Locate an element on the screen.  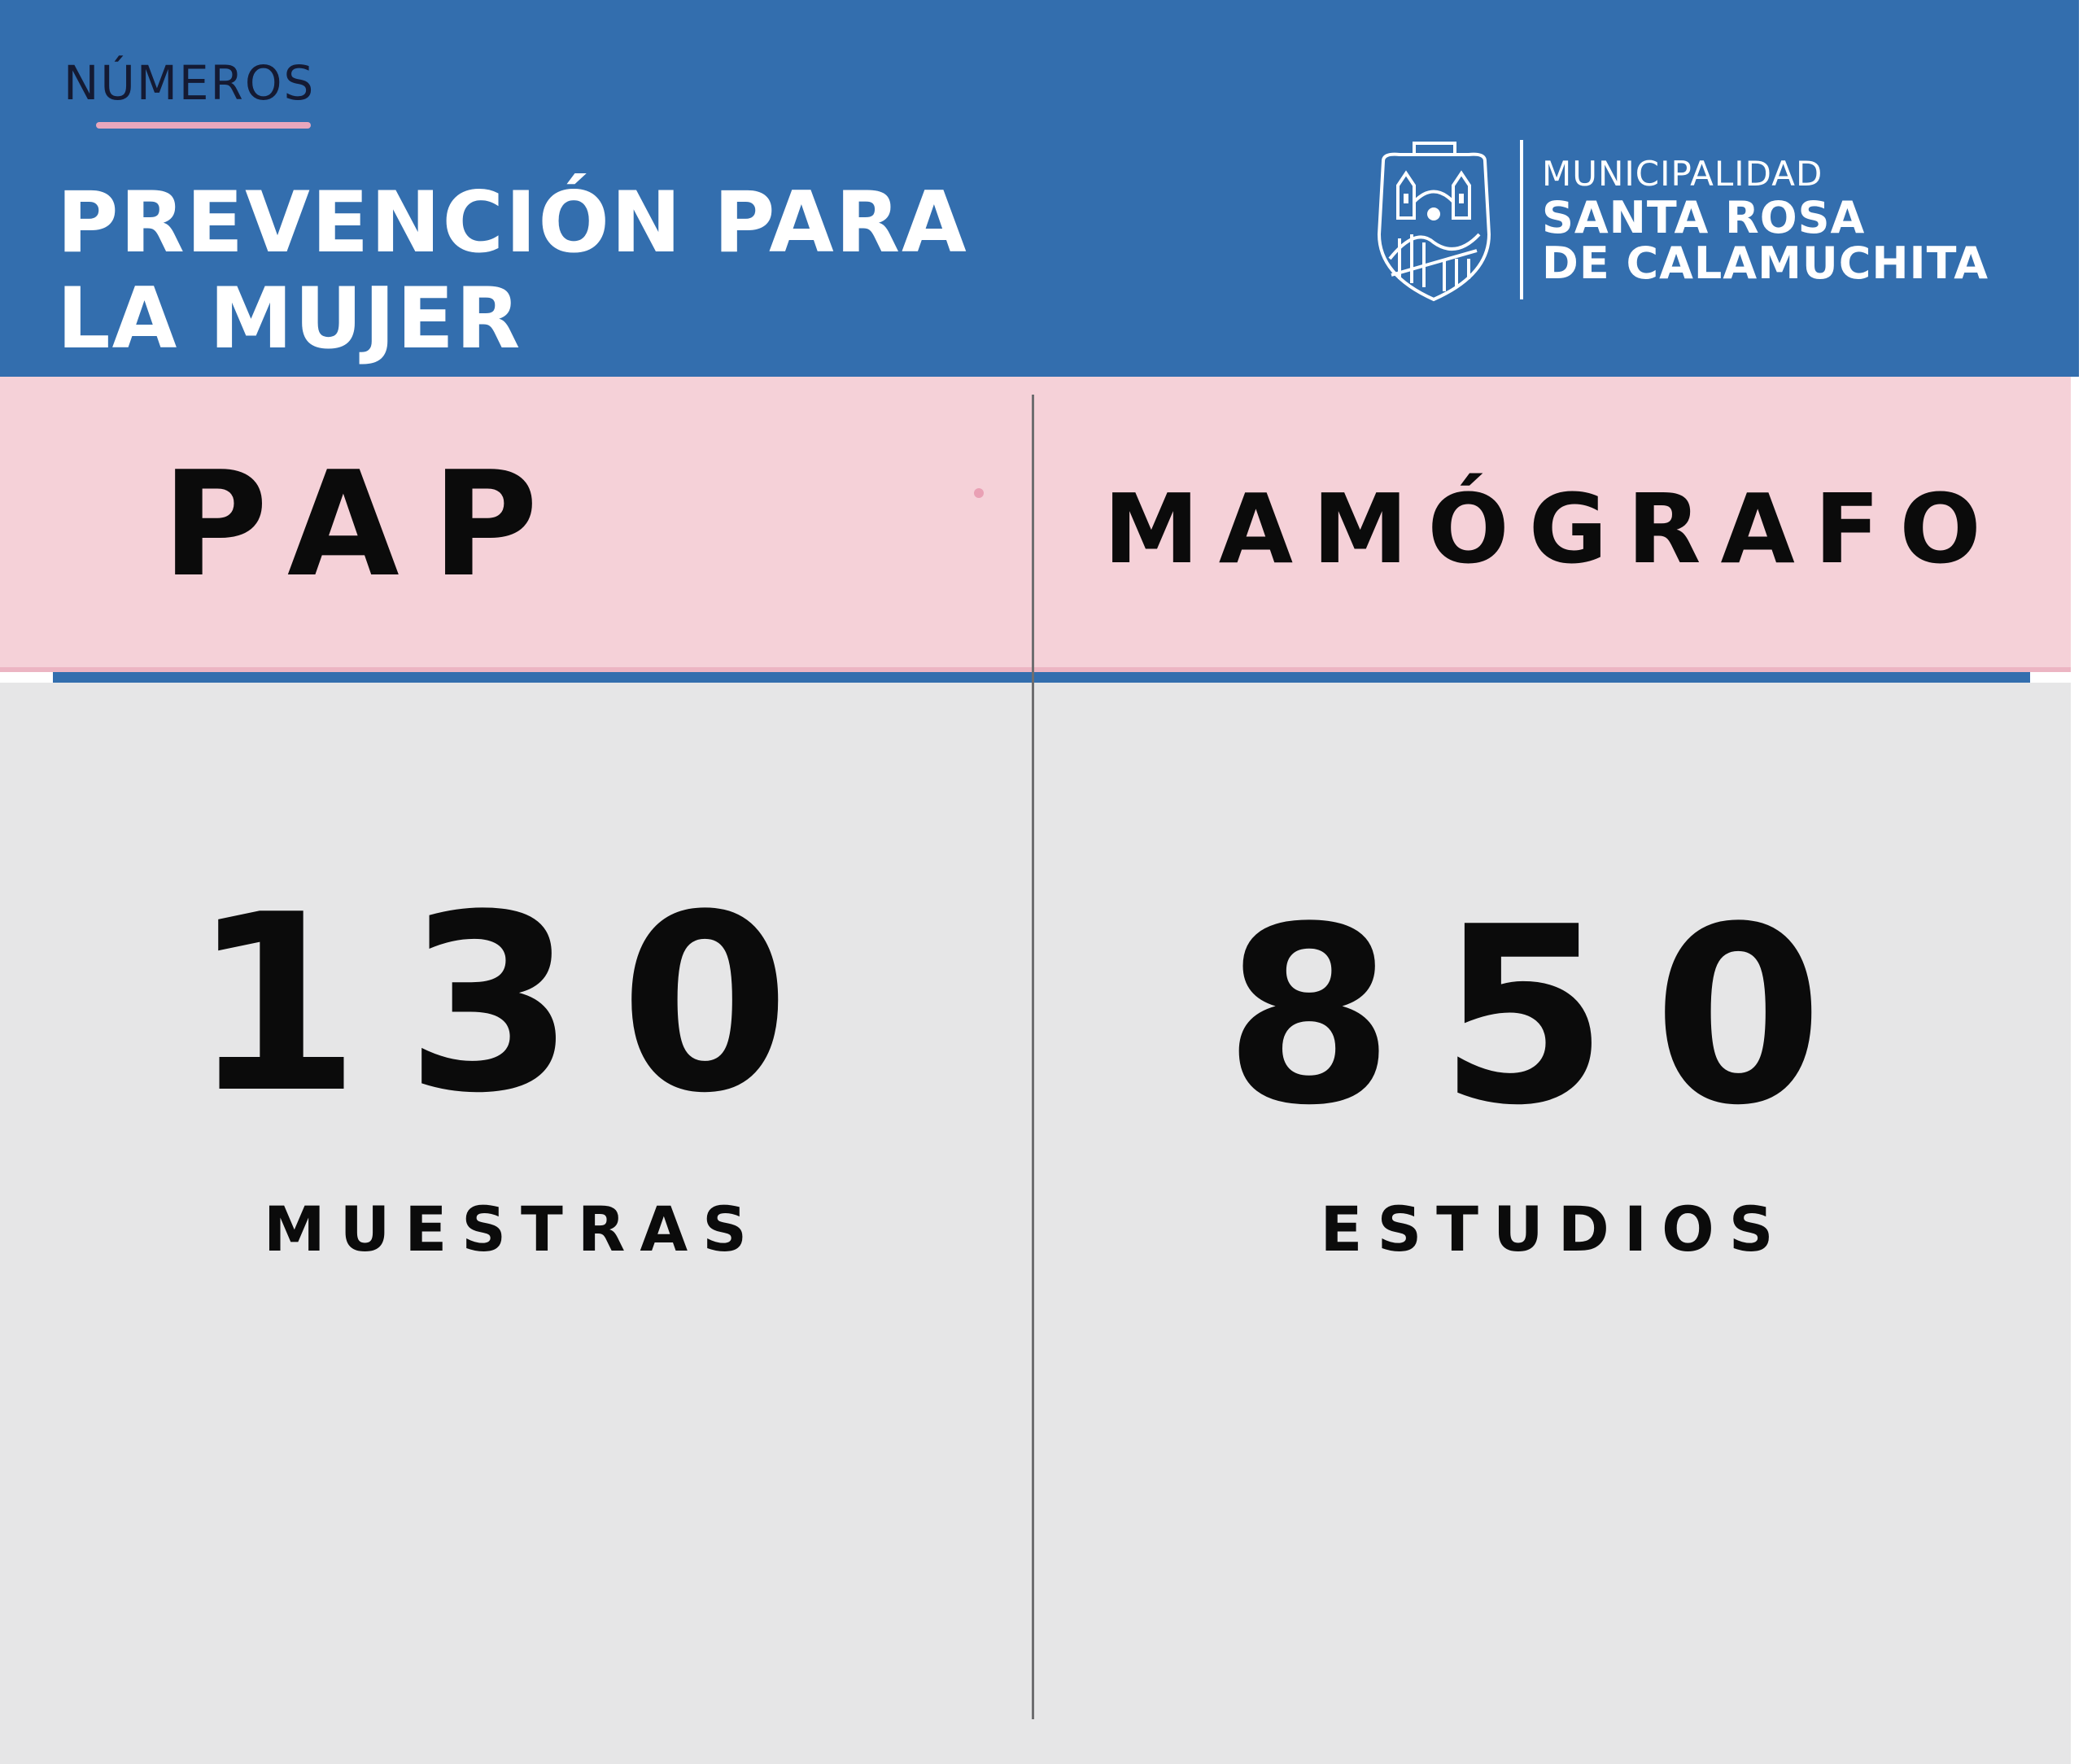
municipality-name: MUNICIPALIDAD SANTA ROSA DE CALAMUCHITA is located at coordinates (1766, 219).